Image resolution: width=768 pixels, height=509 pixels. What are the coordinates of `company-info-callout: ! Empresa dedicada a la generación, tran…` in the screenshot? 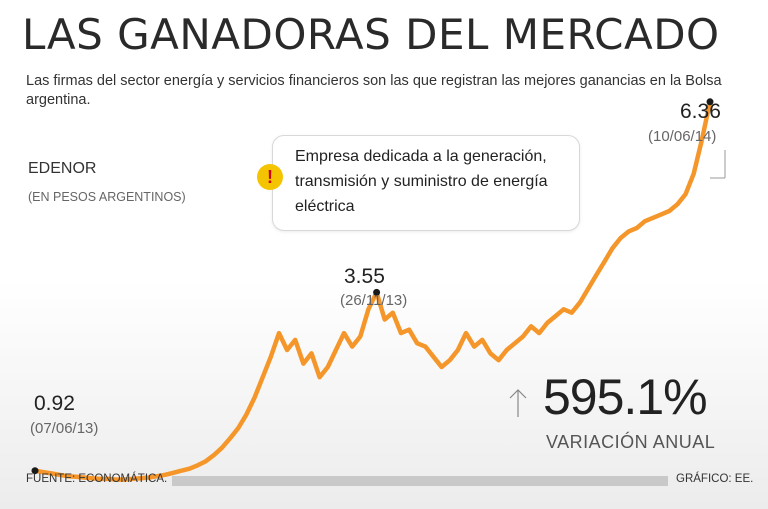 It's located at (418, 183).